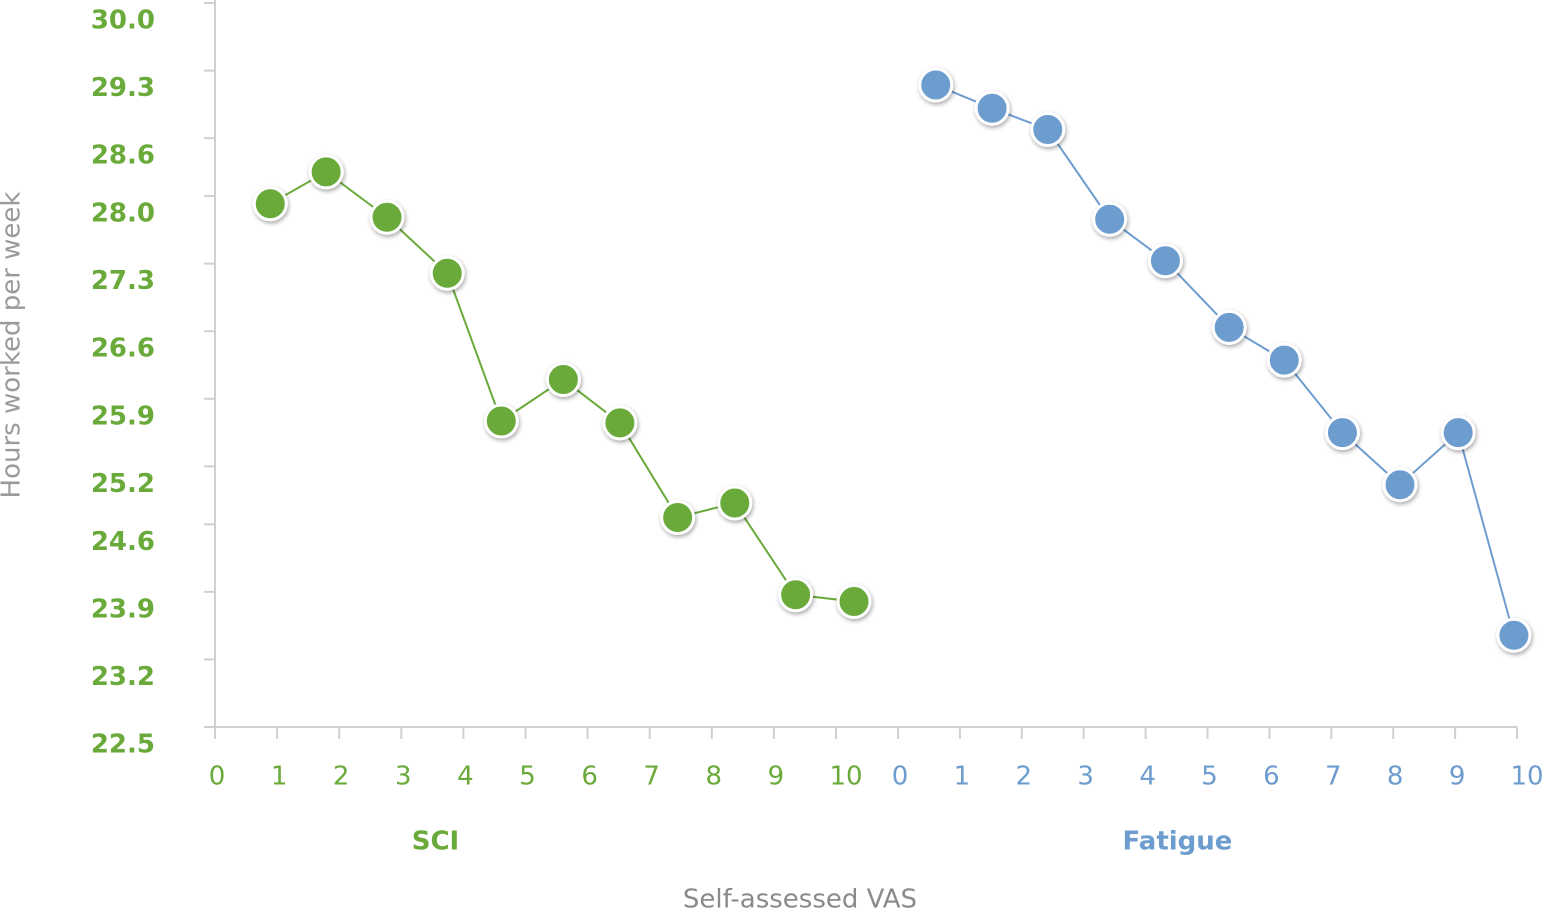 The width and height of the screenshot is (1546, 914). I want to click on y-axis-title: Hours worked per week, so click(13, 345).